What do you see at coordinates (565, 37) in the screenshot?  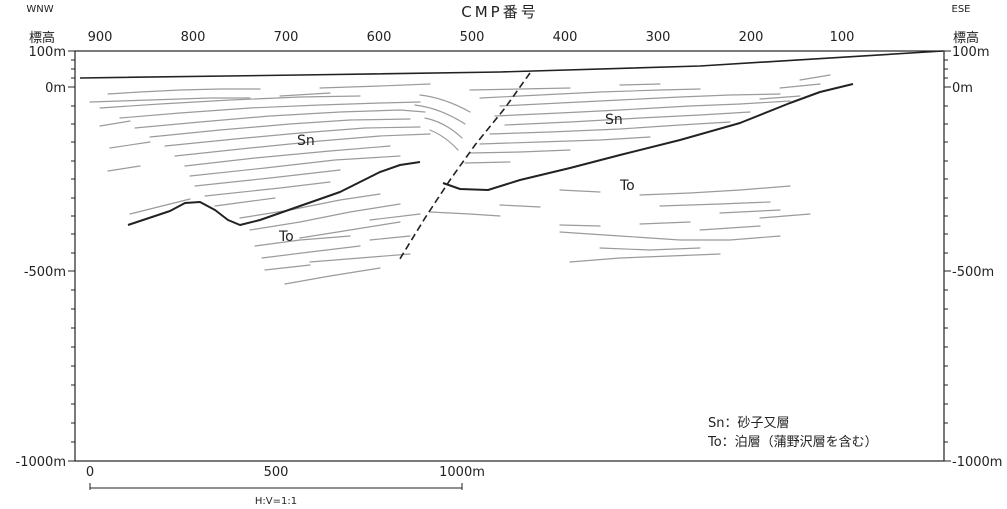 I see `cmp-tick-400: 400` at bounding box center [565, 37].